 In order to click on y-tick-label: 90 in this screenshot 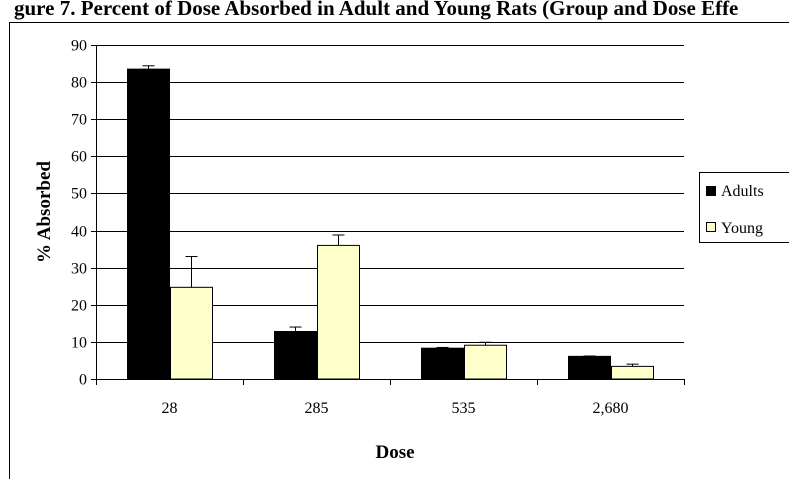, I will do `click(79, 46)`.